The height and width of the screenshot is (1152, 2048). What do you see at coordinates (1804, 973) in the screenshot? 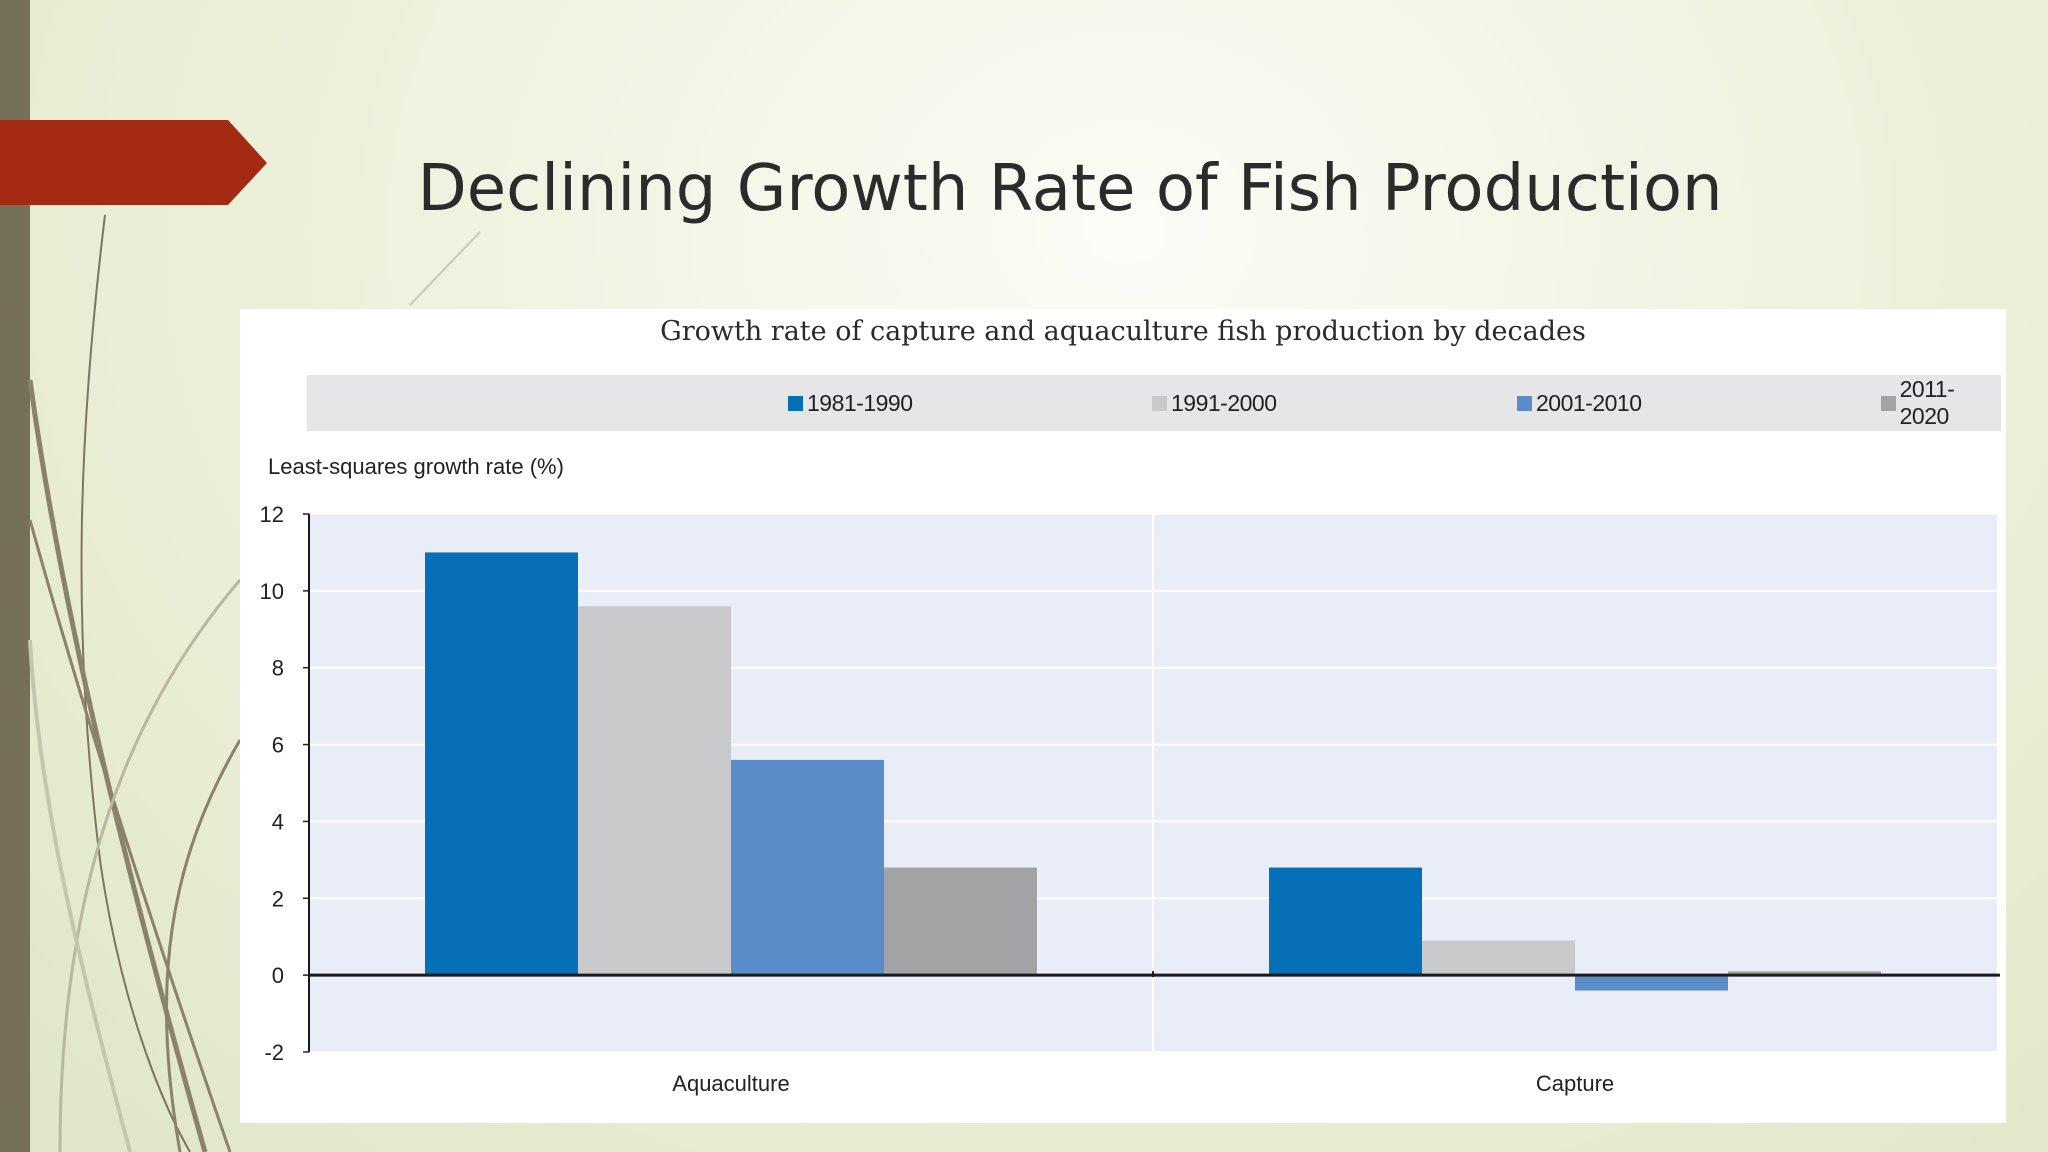
I see `bar-capture-2011-2020` at bounding box center [1804, 973].